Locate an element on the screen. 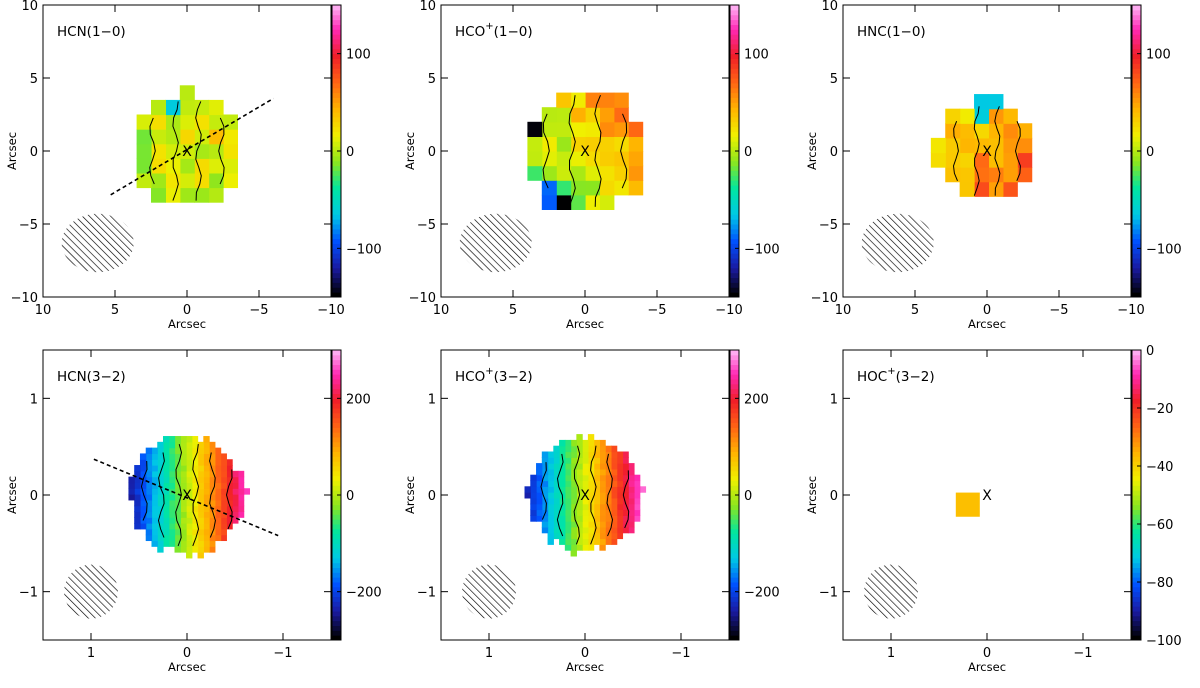  contour-line is located at coordinates (976, 151).